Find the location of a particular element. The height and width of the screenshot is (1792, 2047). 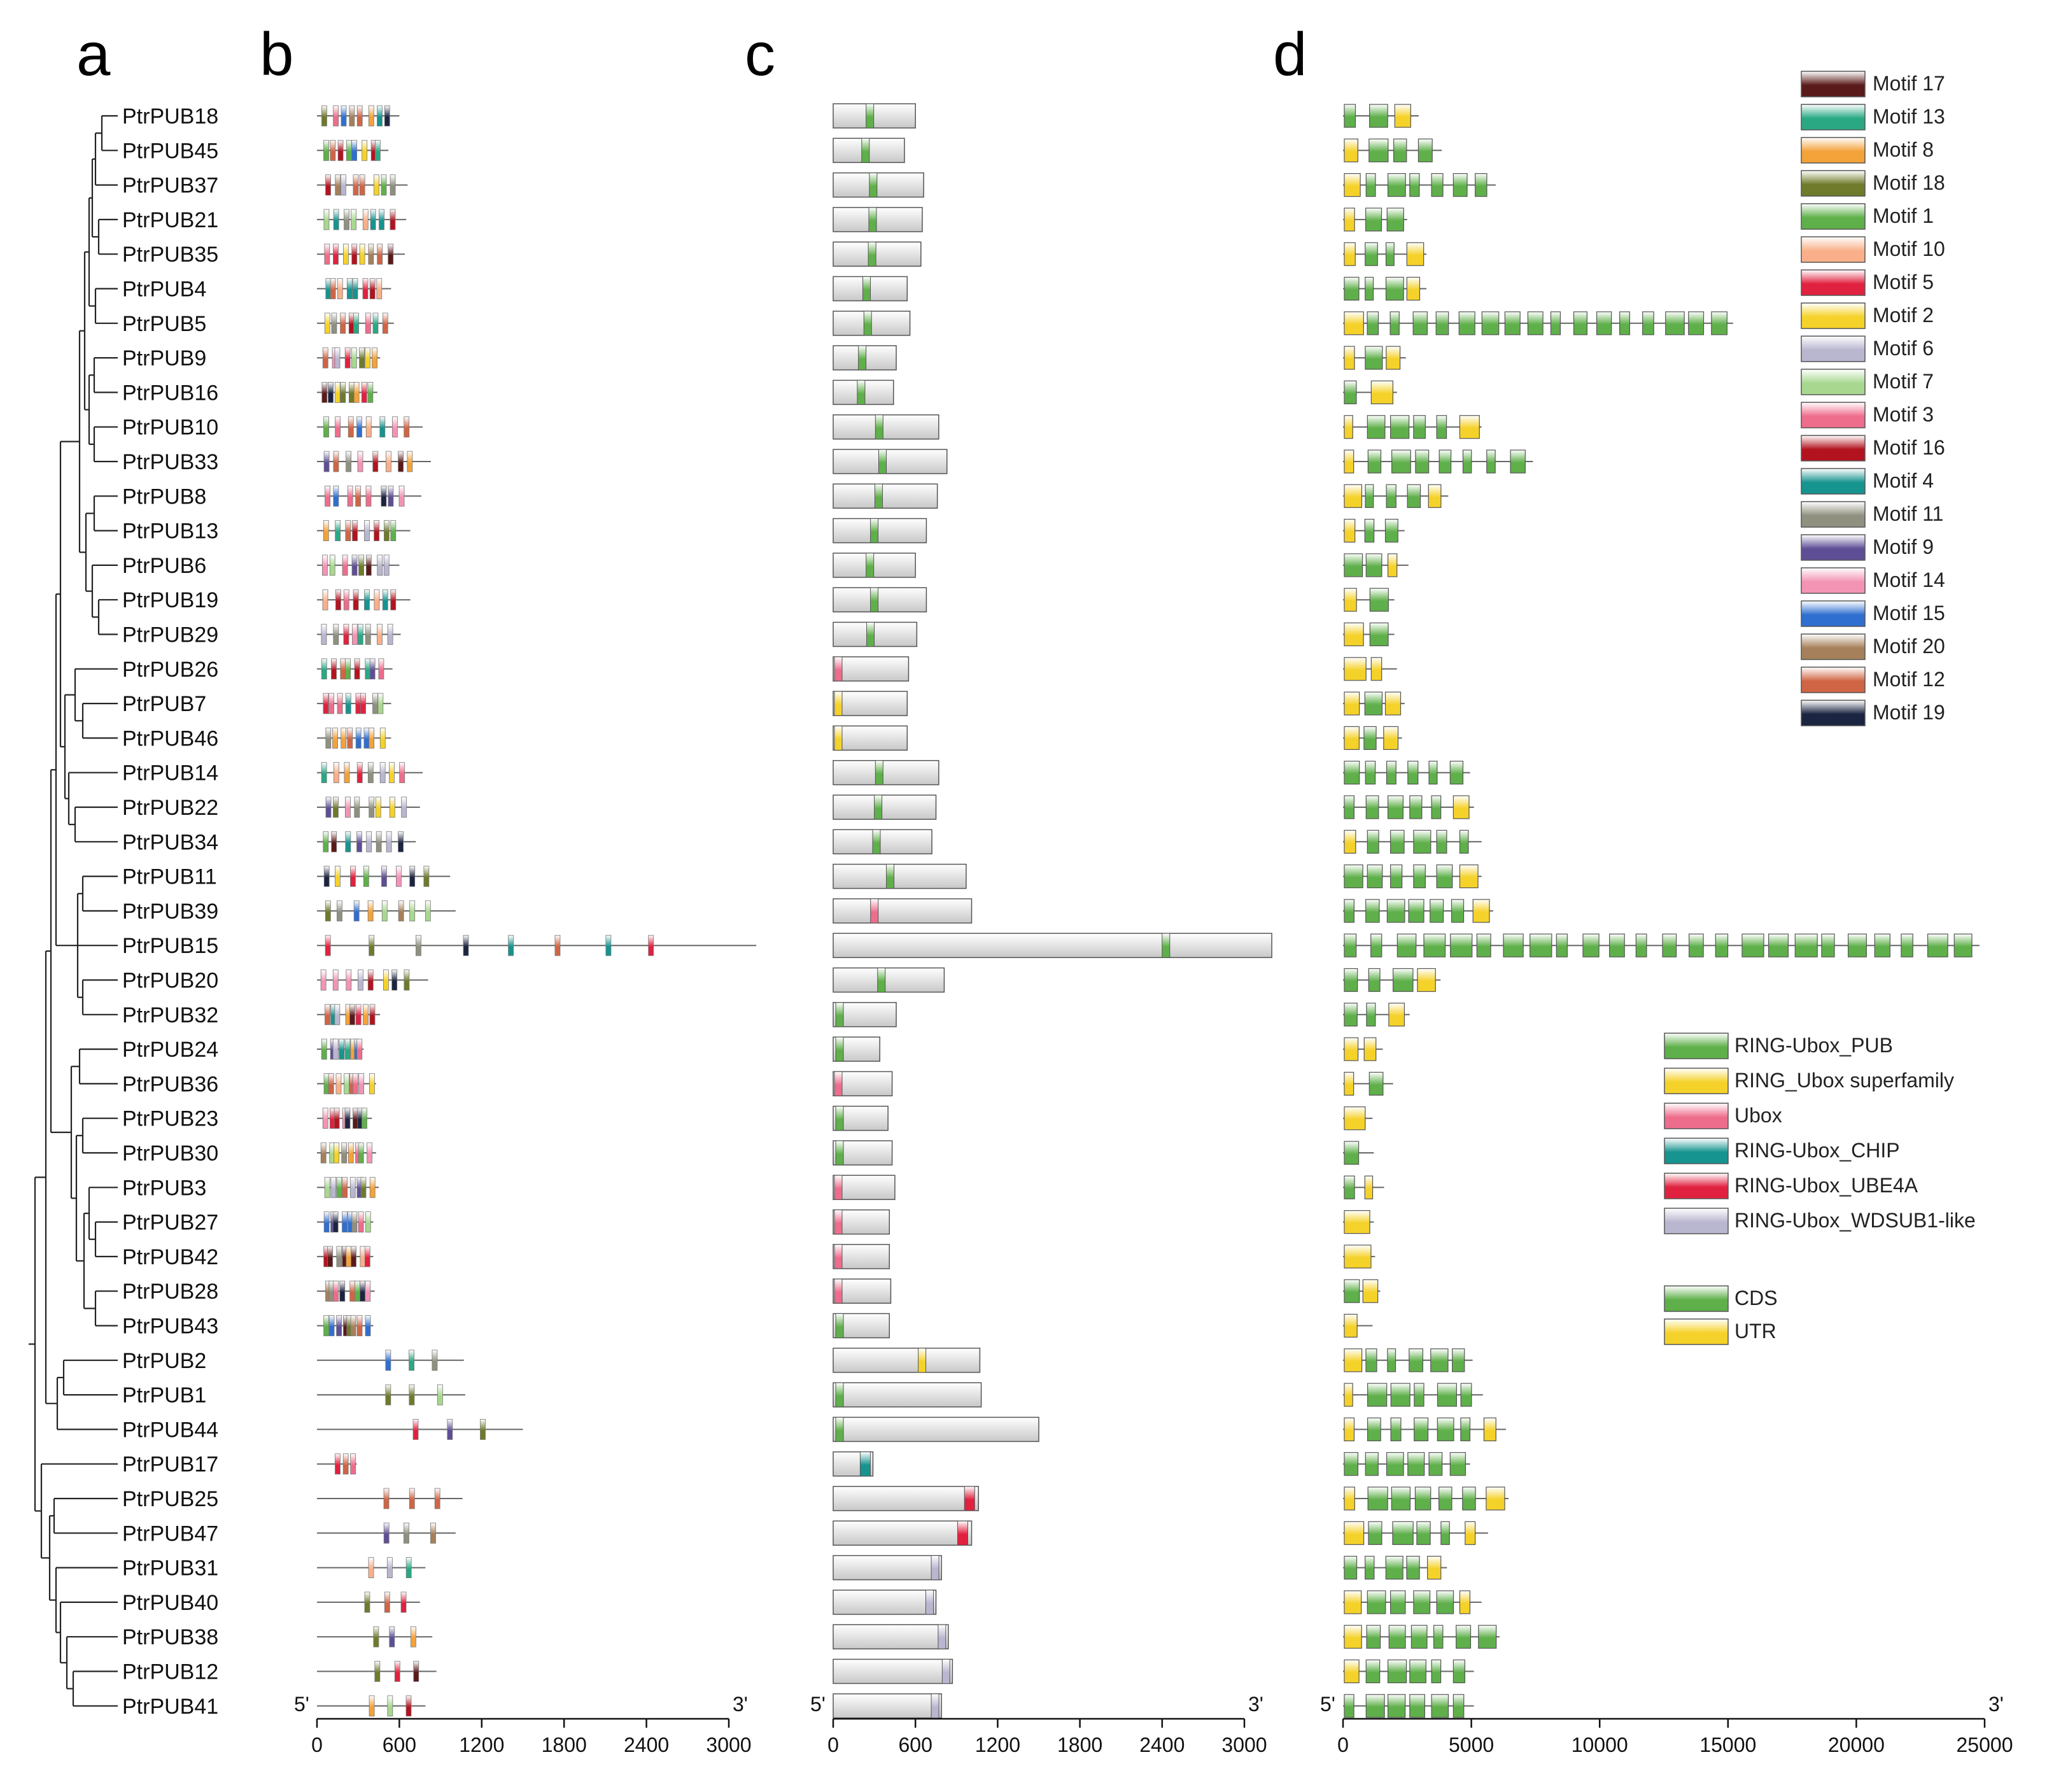

tick-label: 1800 is located at coordinates (1079, 1744).